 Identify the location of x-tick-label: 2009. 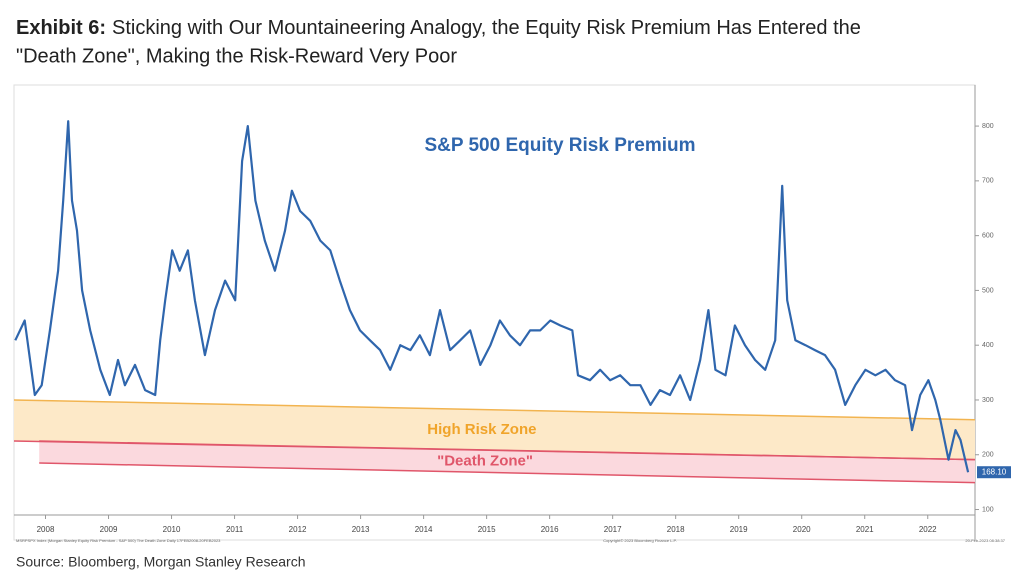
(109, 529).